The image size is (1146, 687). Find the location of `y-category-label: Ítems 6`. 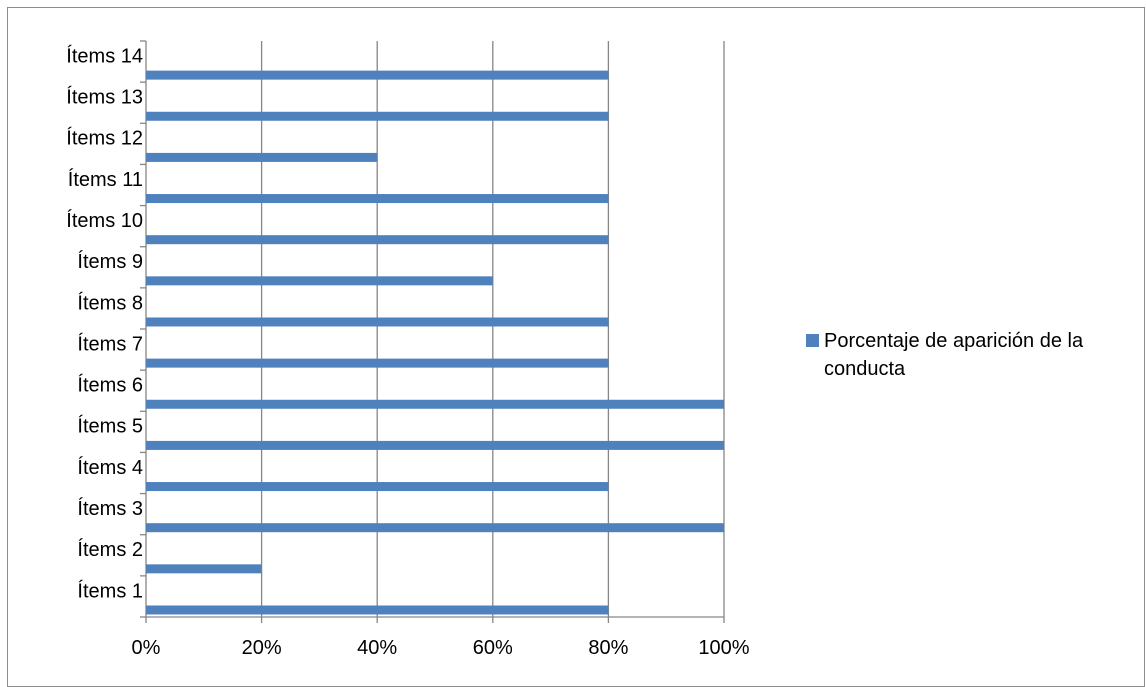

y-category-label: Ítems 6 is located at coordinates (110, 385).